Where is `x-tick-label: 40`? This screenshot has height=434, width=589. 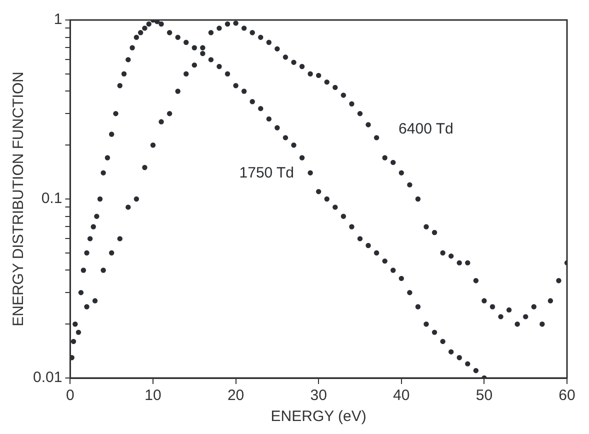 x-tick-label: 40 is located at coordinates (401, 395).